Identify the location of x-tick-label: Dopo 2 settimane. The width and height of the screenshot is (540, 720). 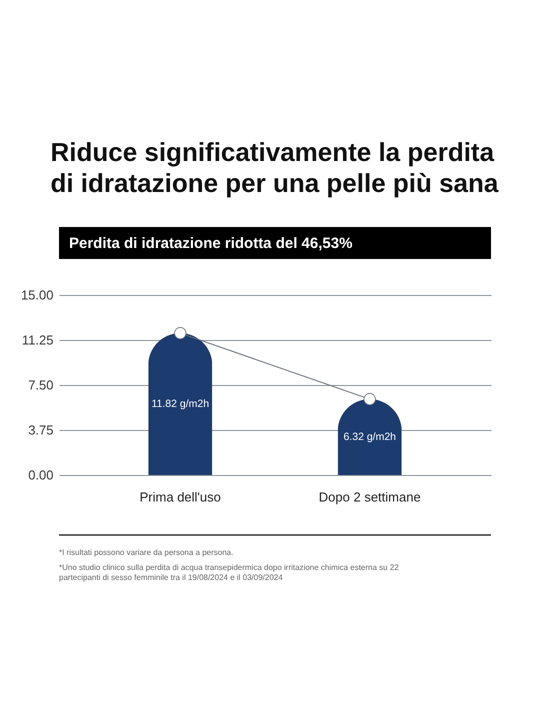
(369, 497).